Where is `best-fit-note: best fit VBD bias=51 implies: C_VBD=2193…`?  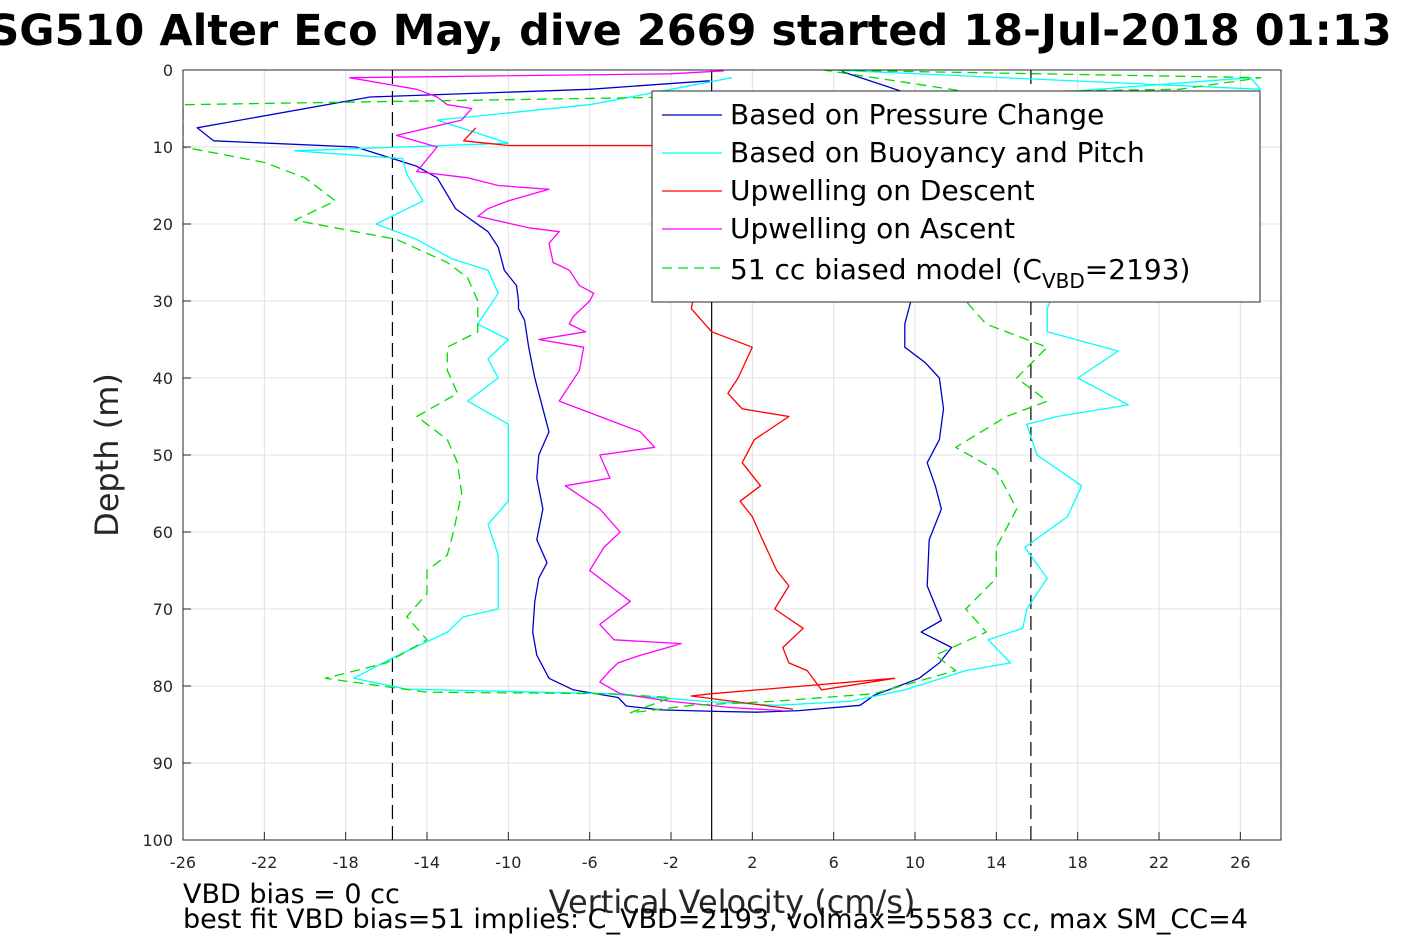
best-fit-note: best fit VBD bias=51 implies: C_VBD=2193… is located at coordinates (715, 919).